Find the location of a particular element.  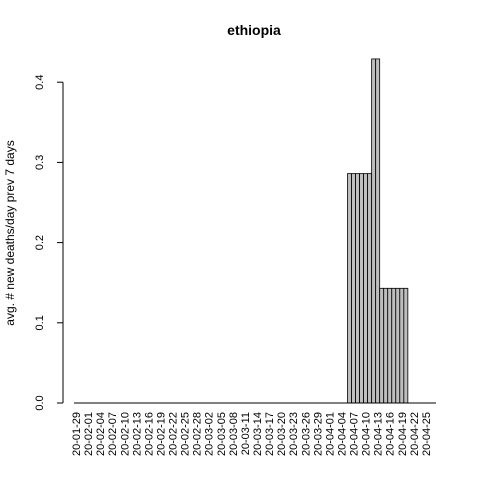

x-tick-label: 20-02-10 is located at coordinates (125, 434).